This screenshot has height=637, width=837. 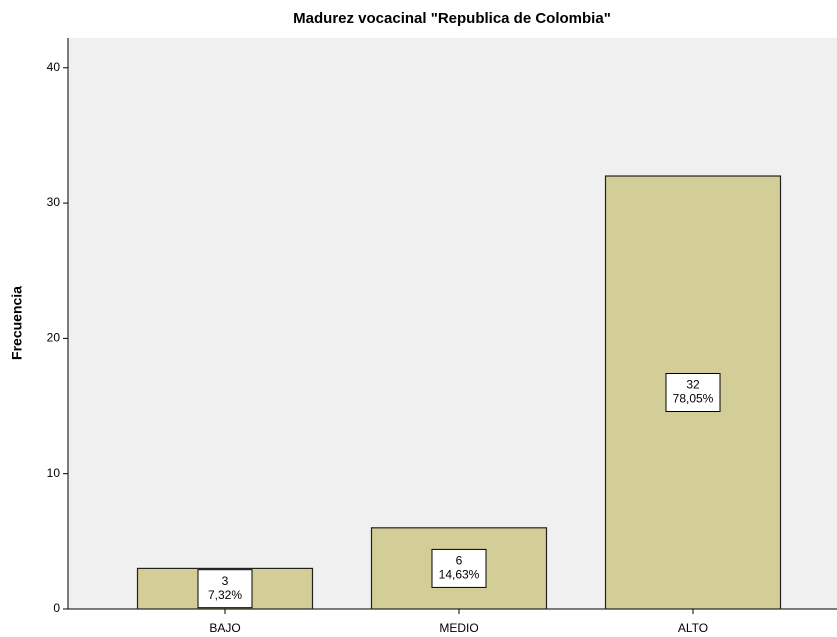 What do you see at coordinates (54, 67) in the screenshot?
I see `y-tick-label: 40` at bounding box center [54, 67].